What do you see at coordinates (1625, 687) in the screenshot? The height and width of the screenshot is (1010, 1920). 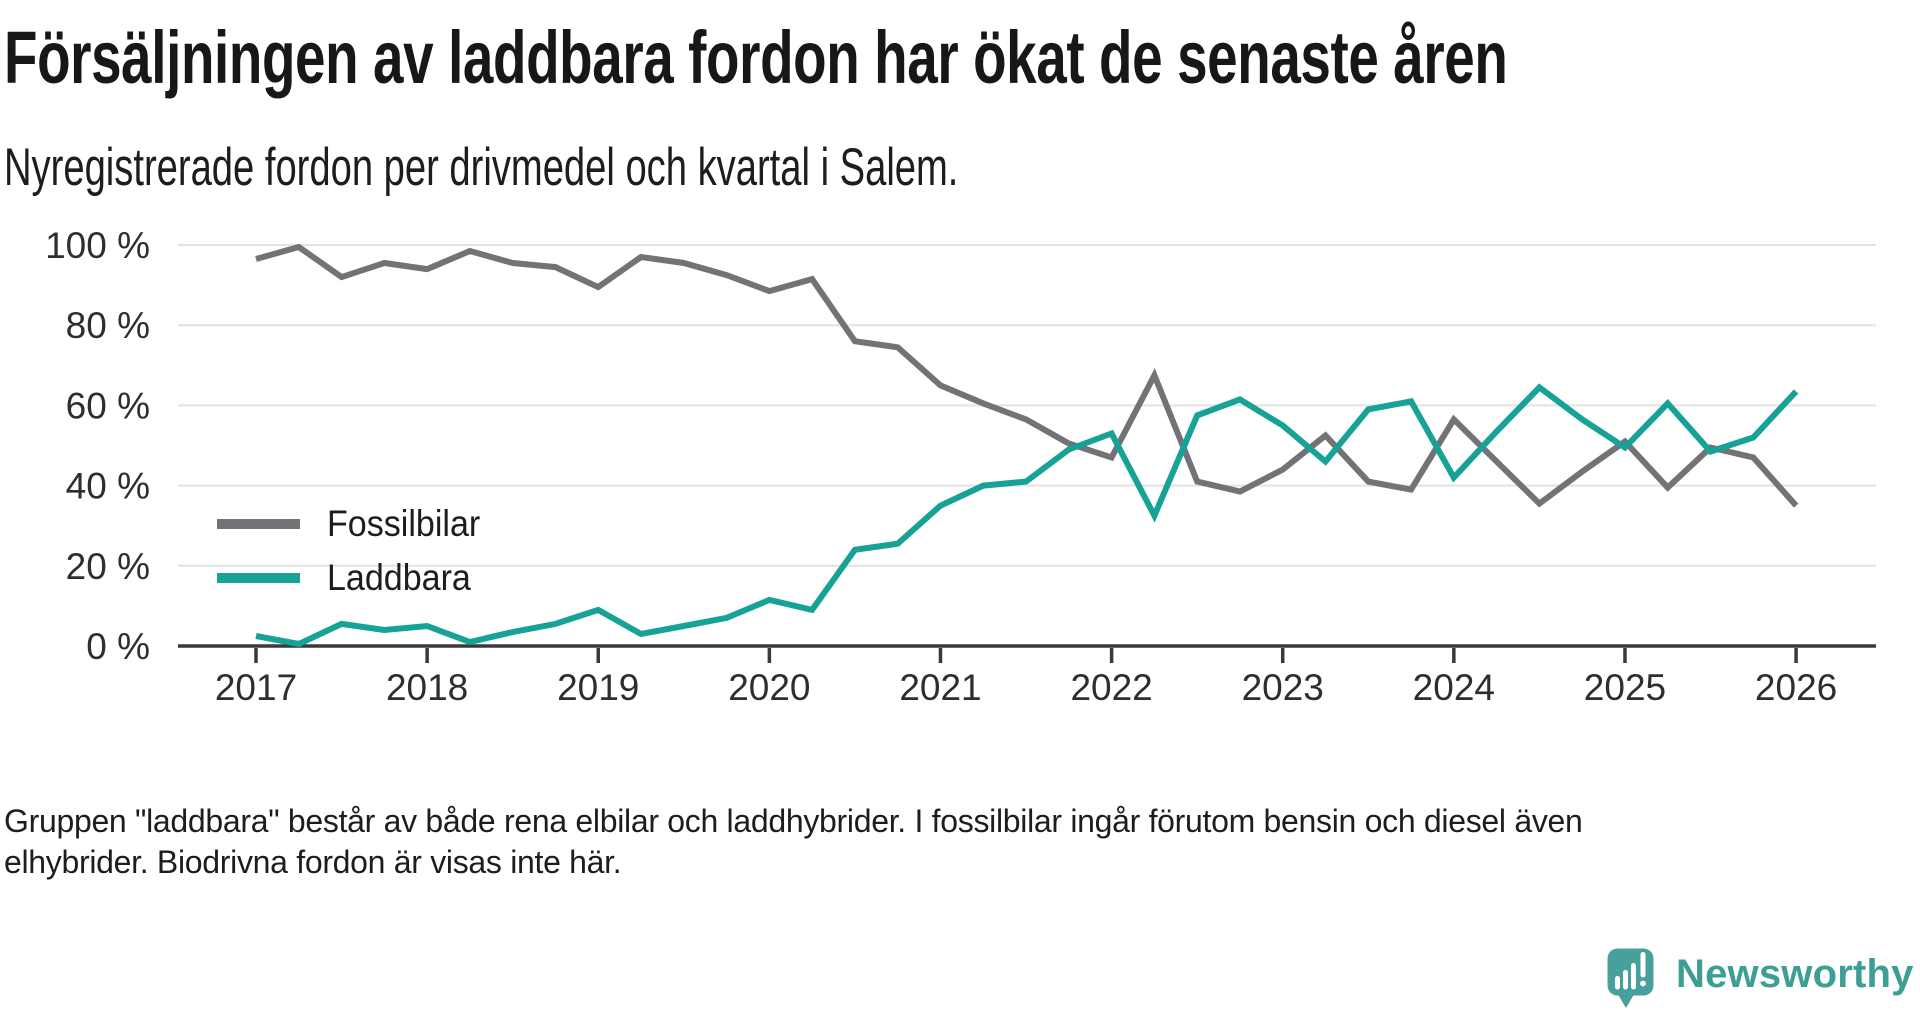 I see `x-tick-label: 2025` at bounding box center [1625, 687].